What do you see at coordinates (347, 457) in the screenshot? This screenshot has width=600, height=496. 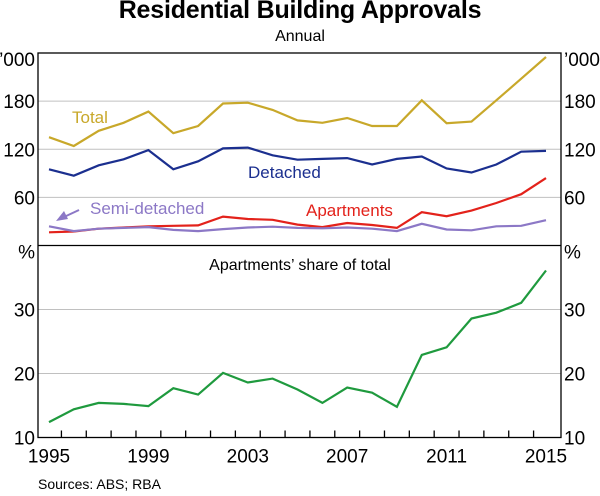 I see `x-tick-label-2007: 2007` at bounding box center [347, 457].